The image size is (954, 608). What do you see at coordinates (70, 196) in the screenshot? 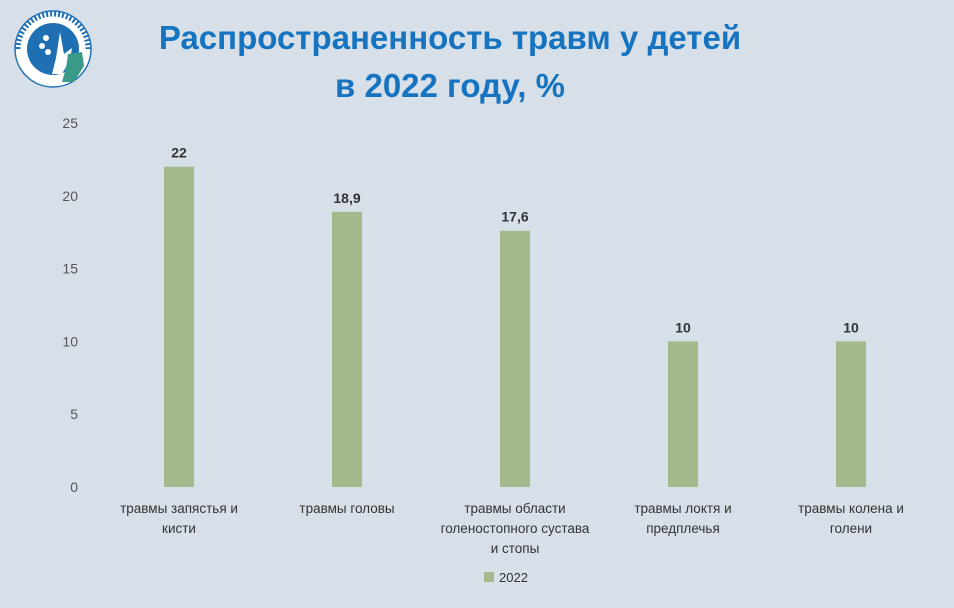
I see `y-tick-label: 20` at bounding box center [70, 196].